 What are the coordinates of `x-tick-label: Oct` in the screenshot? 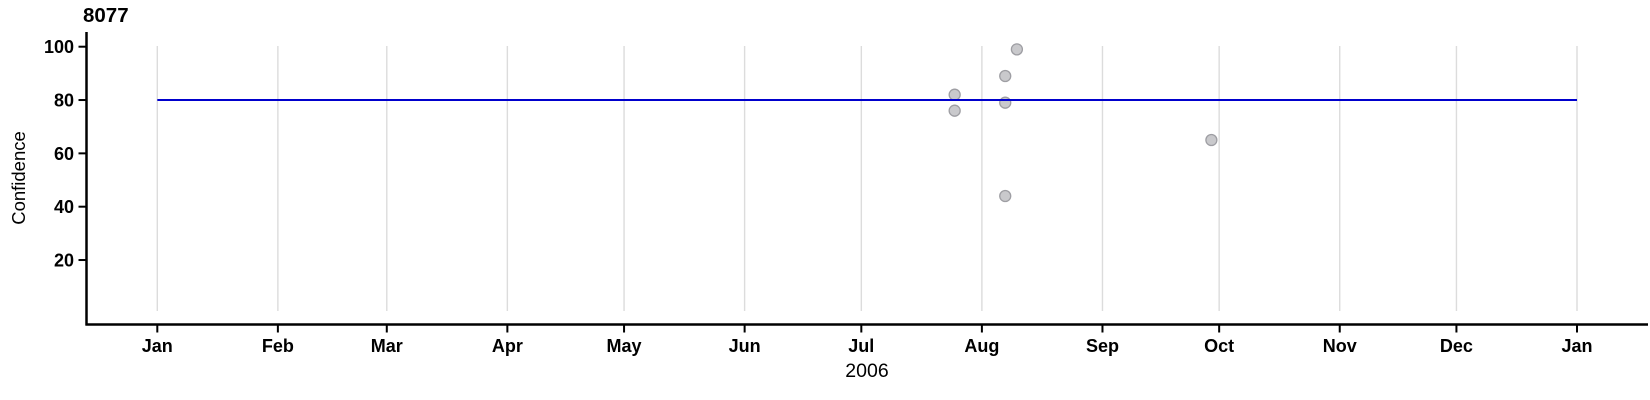 It's located at (1219, 346).